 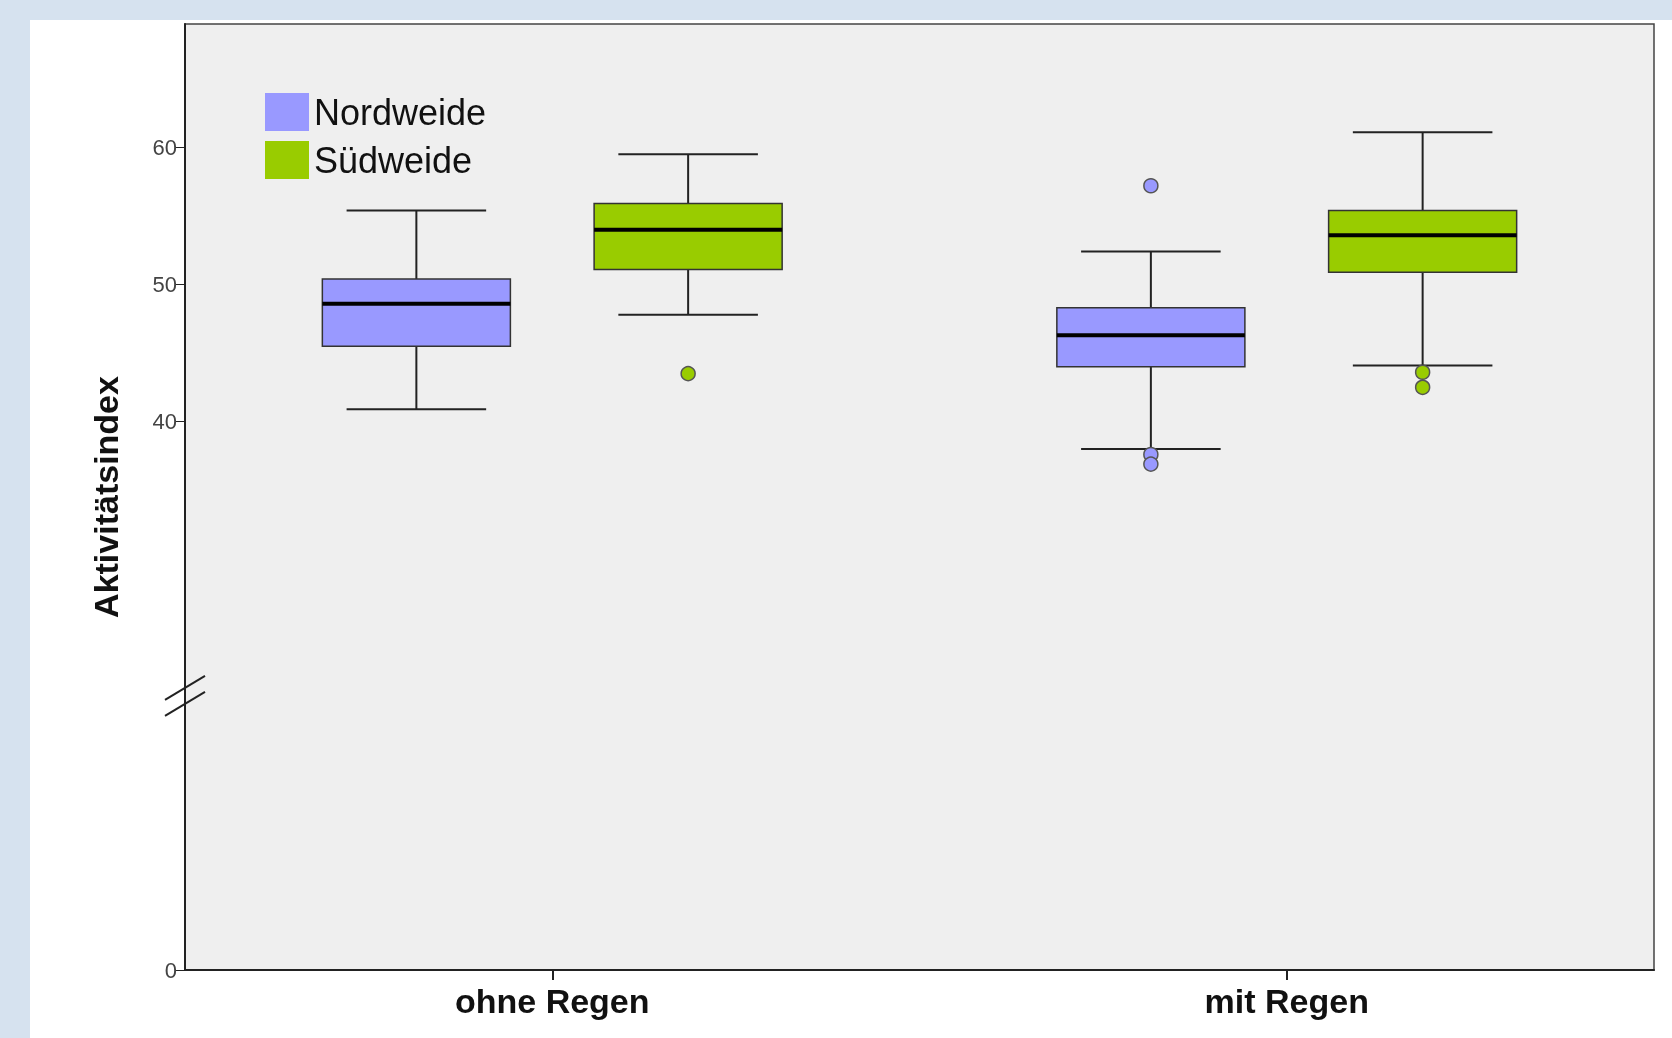 What do you see at coordinates (170, 970) in the screenshot?
I see `y-tick-label: 0` at bounding box center [170, 970].